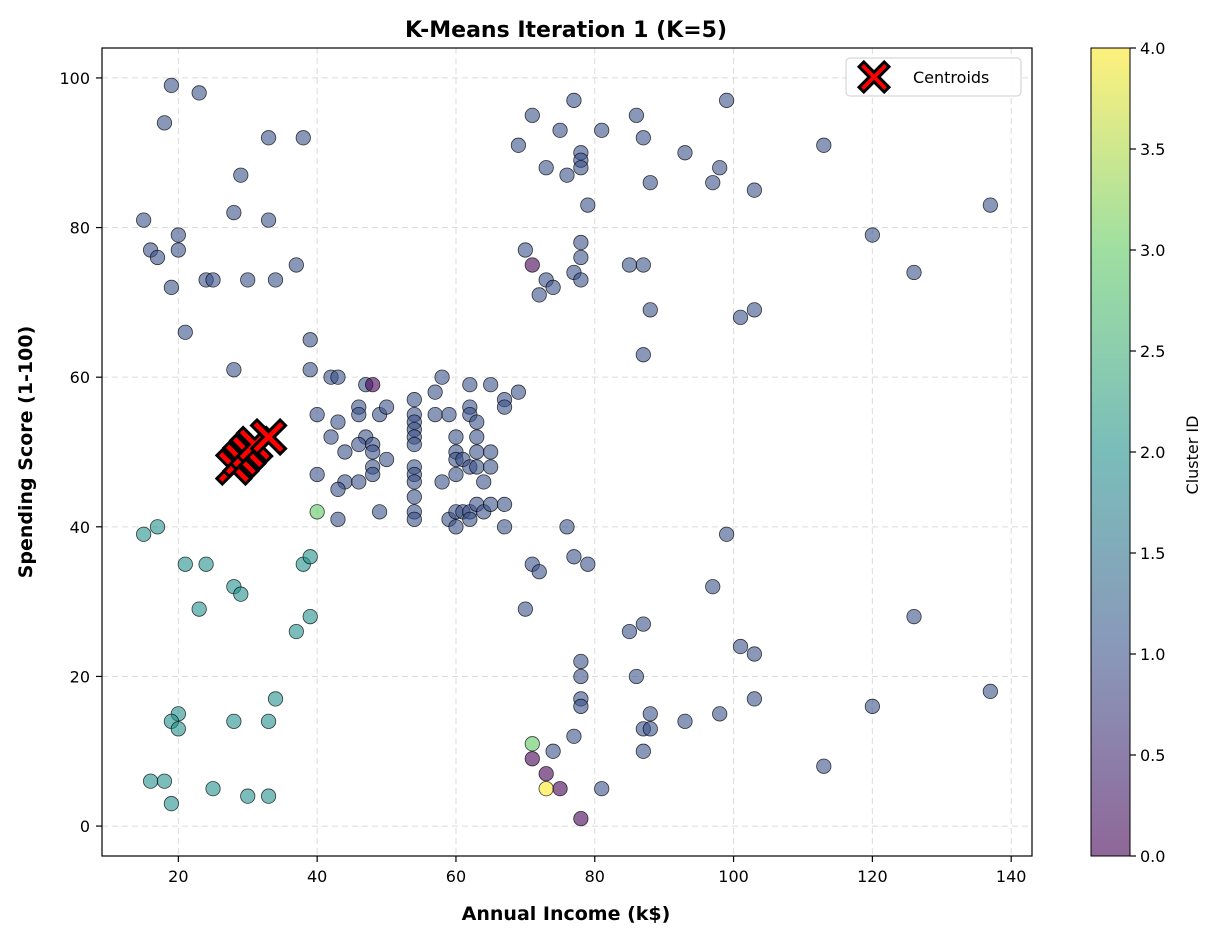 The image size is (1221, 939). Describe the element at coordinates (1152, 654) in the screenshot. I see `colorbar-tick-label: 1.0` at that location.